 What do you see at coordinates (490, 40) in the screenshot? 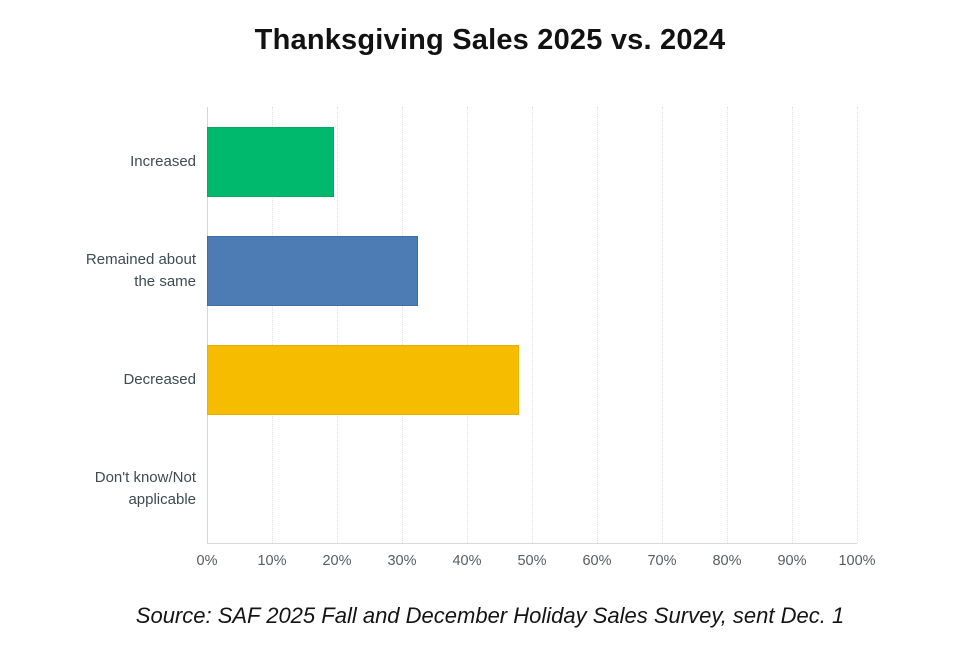
I see `chart-title: Thanksgiving Sales 2025 vs. 2024` at bounding box center [490, 40].